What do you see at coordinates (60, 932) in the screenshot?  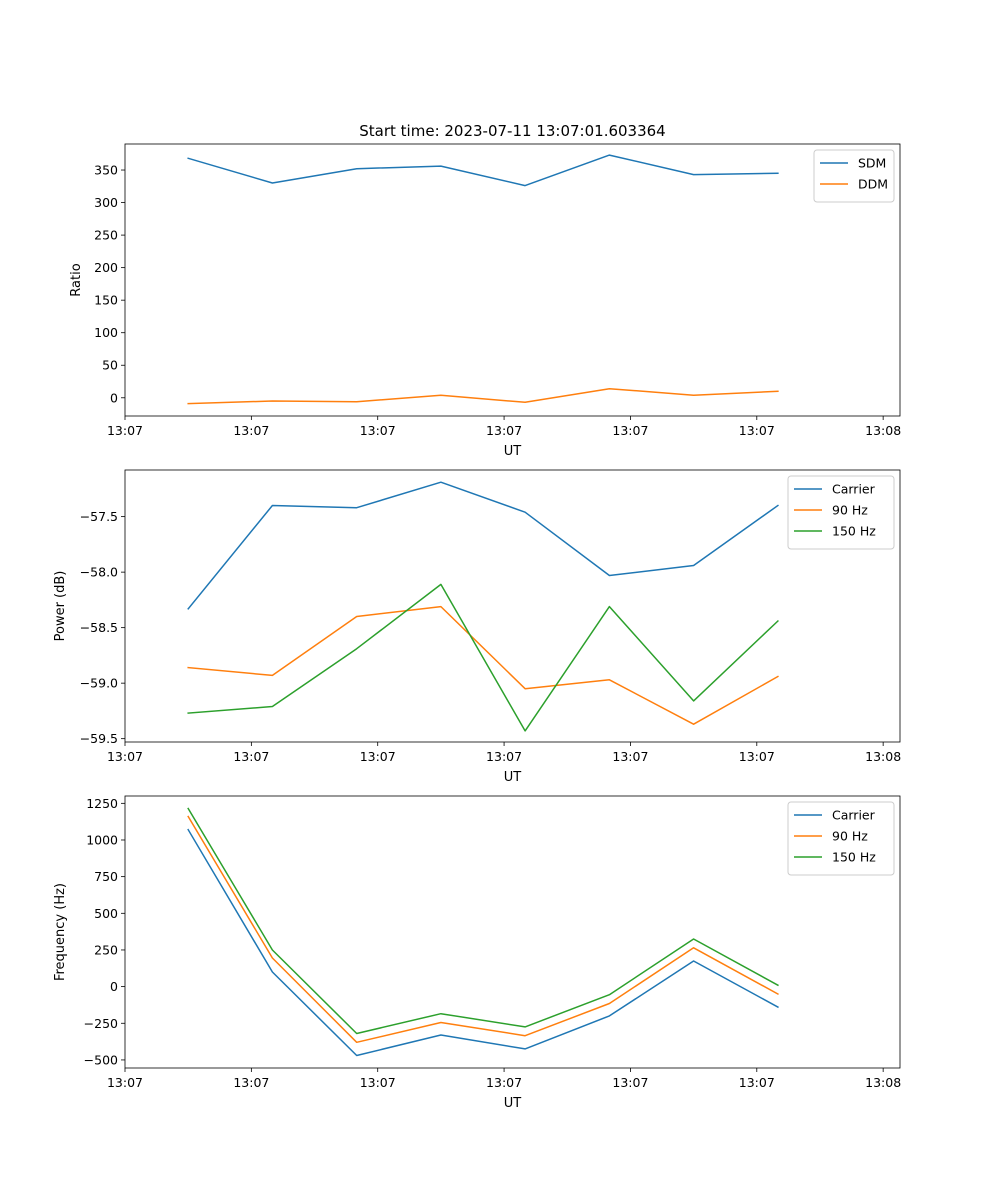 I see `y-axis-label: Frequency (Hz)` at bounding box center [60, 932].